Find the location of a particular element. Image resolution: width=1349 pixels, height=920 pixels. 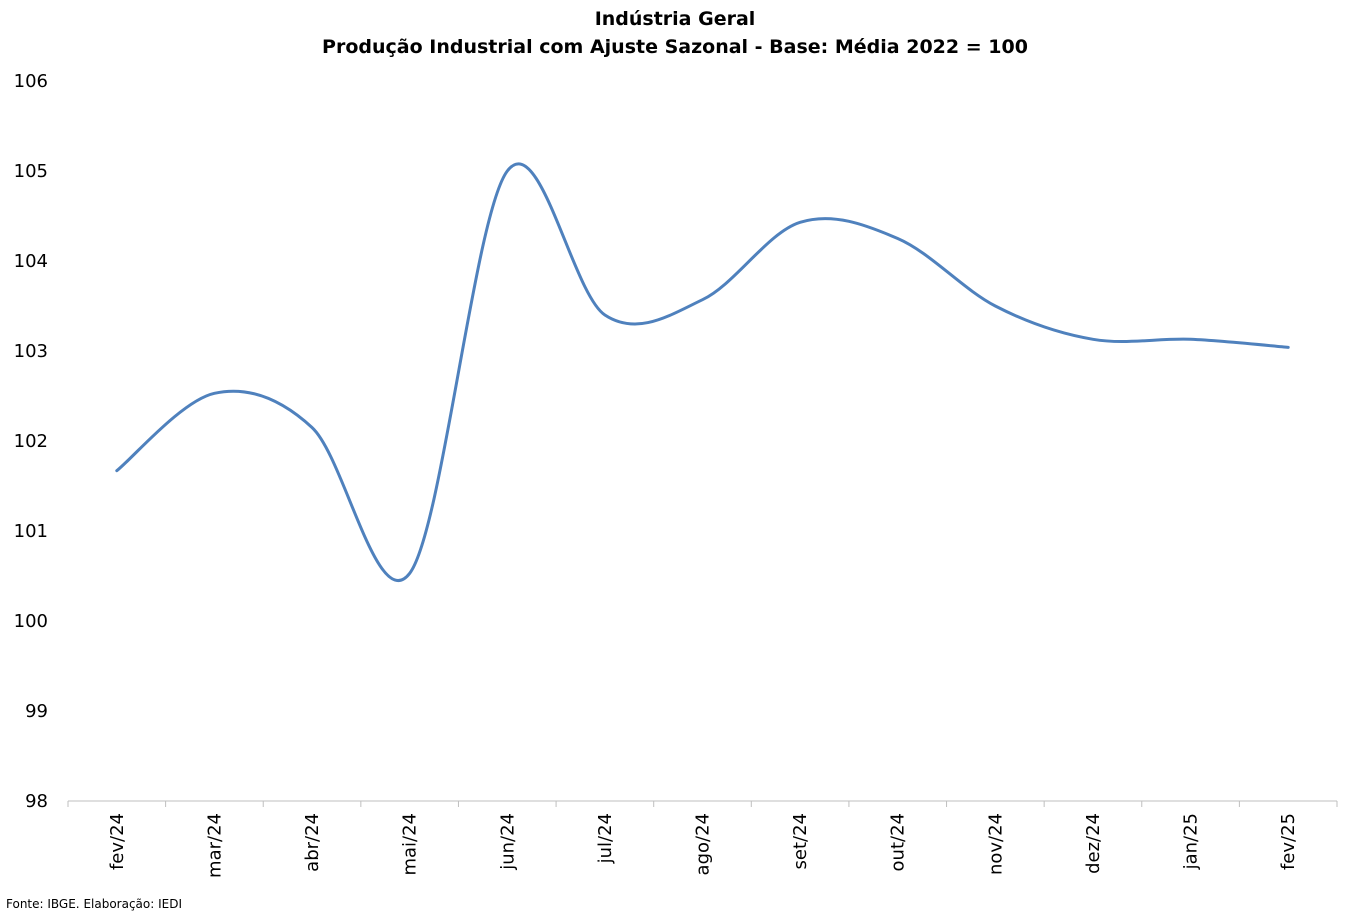

x-tick-label: jun/24 is located at coordinates (507, 842).